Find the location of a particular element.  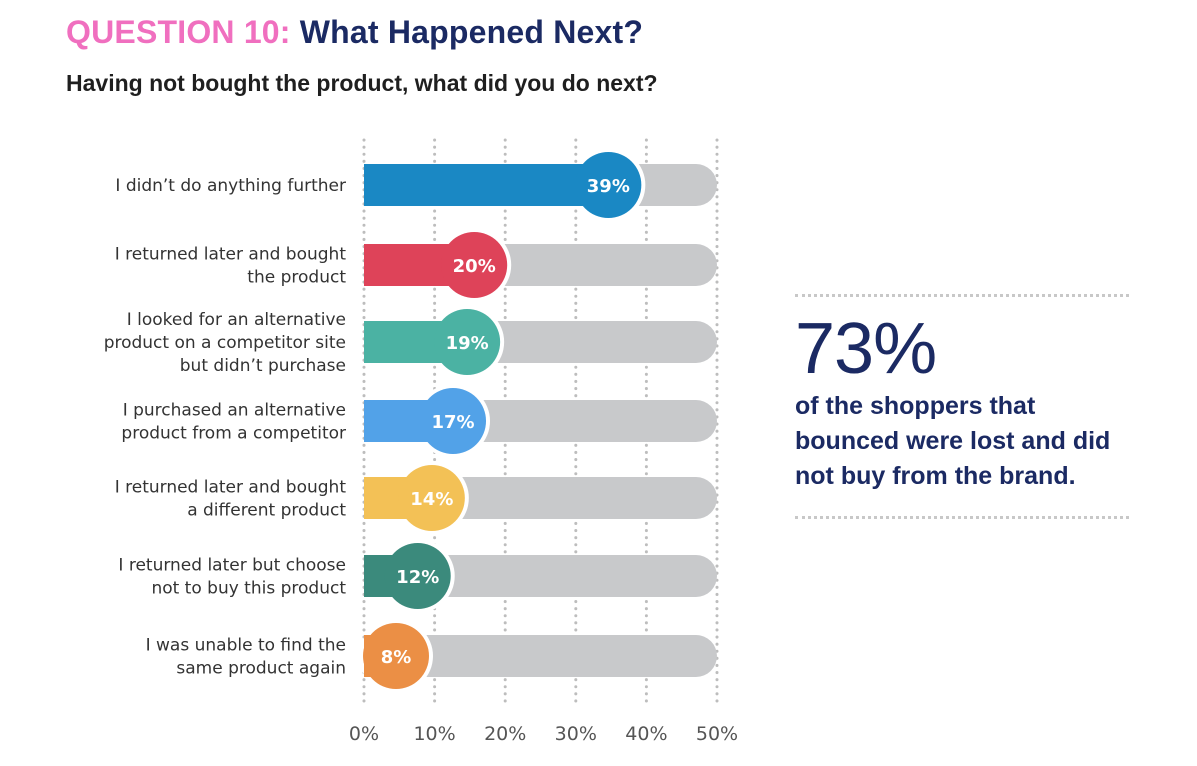

x-tick-label: 50% is located at coordinates (717, 734).